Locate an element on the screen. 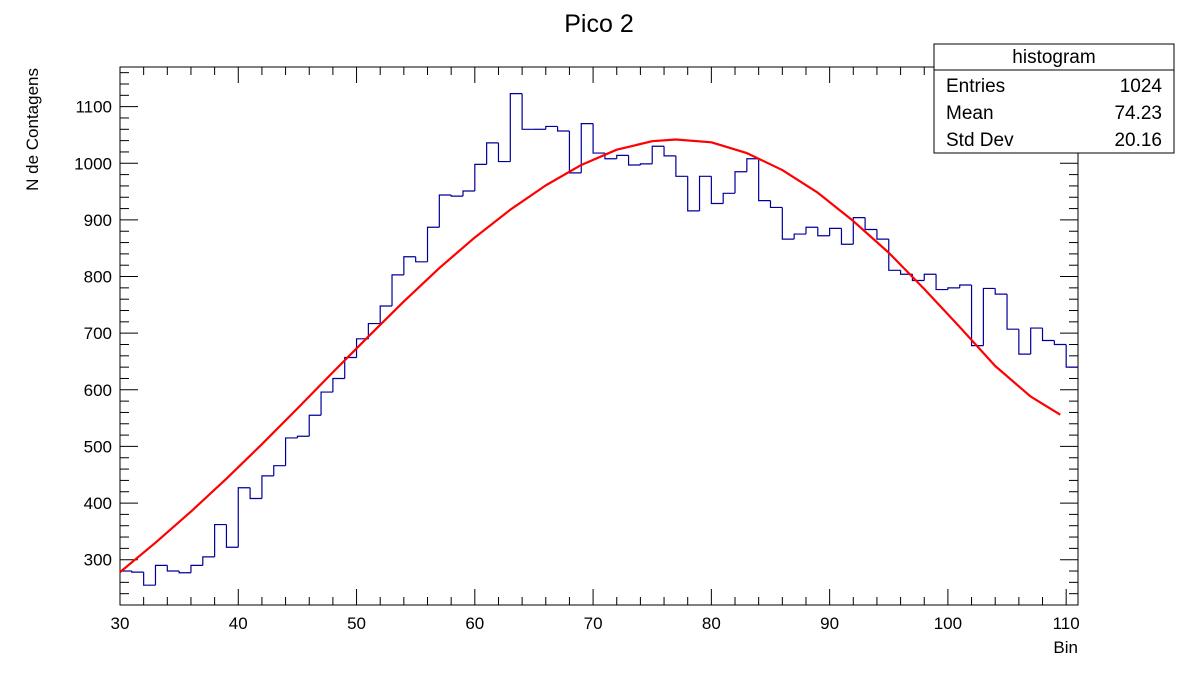 This screenshot has height=675, width=1198. x-axis-title: Bin is located at coordinates (1065, 647).